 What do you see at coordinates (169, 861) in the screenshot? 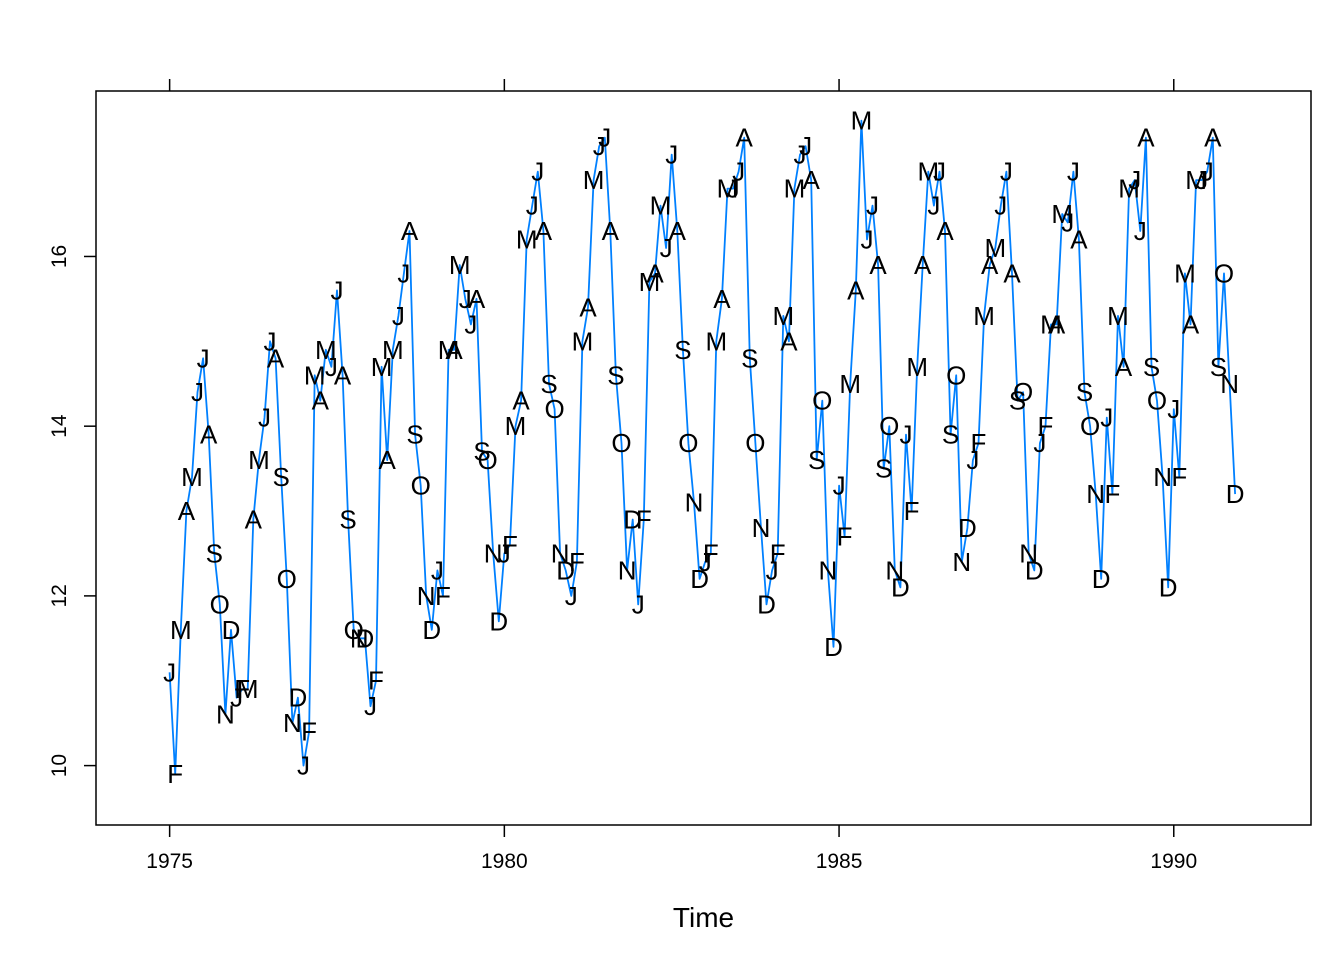
I see `x-tick-label: 1975` at bounding box center [169, 861].